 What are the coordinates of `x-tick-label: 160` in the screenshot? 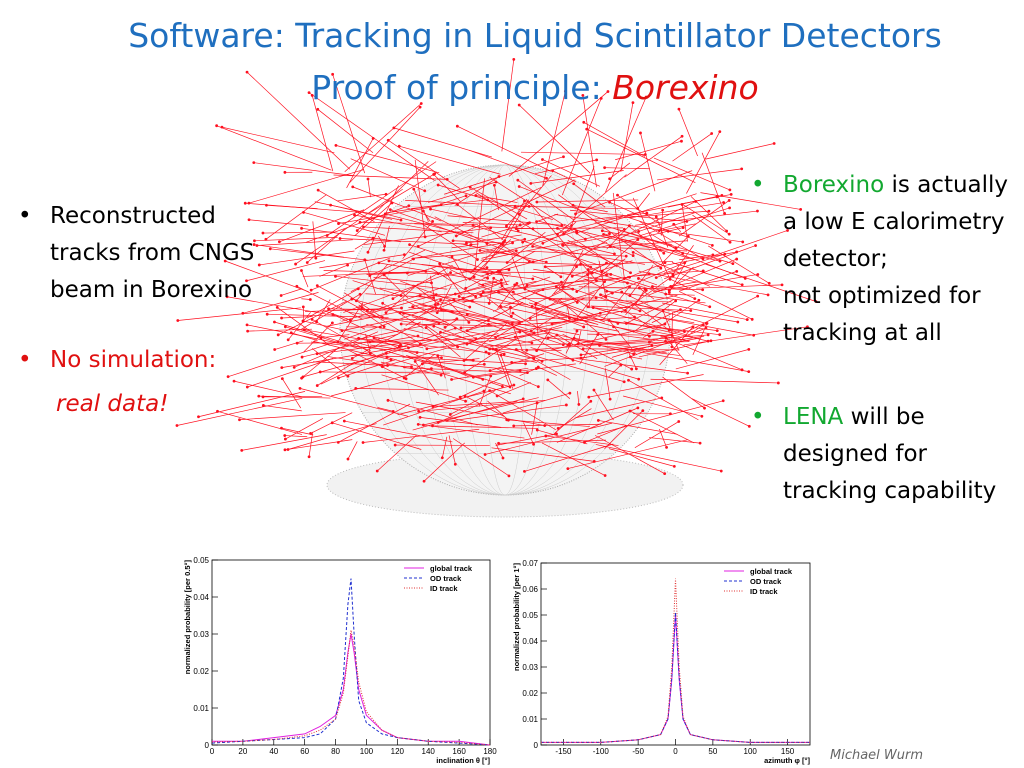 It's located at (459, 751).